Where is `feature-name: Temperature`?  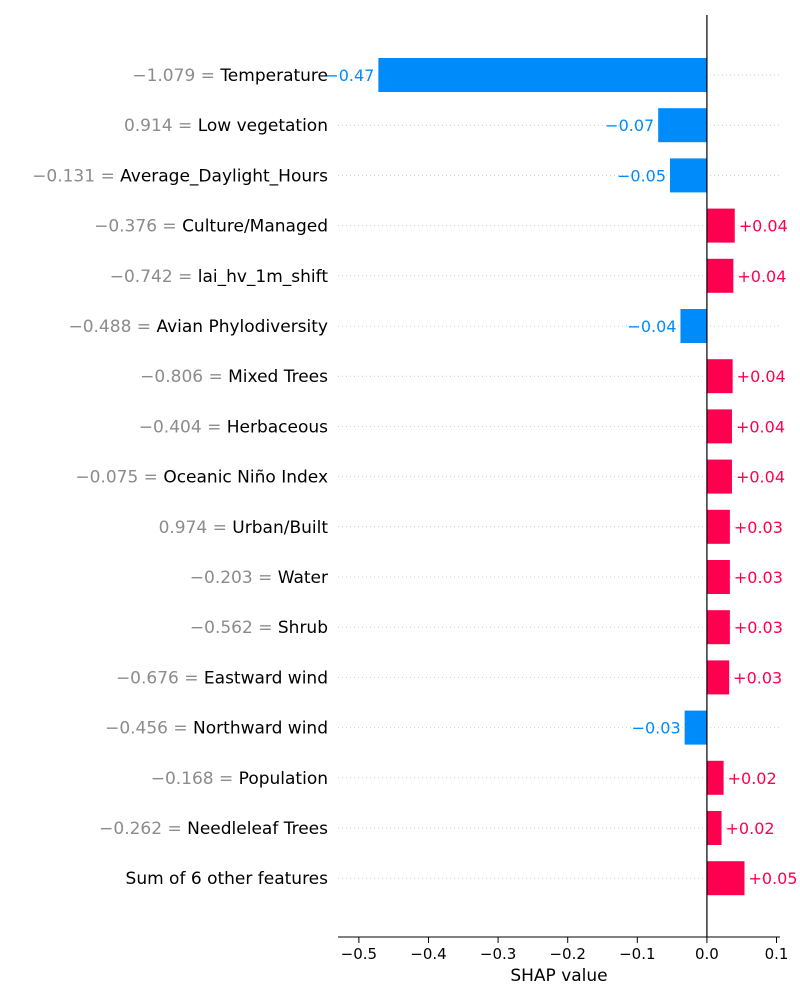
feature-name: Temperature is located at coordinates (273, 76).